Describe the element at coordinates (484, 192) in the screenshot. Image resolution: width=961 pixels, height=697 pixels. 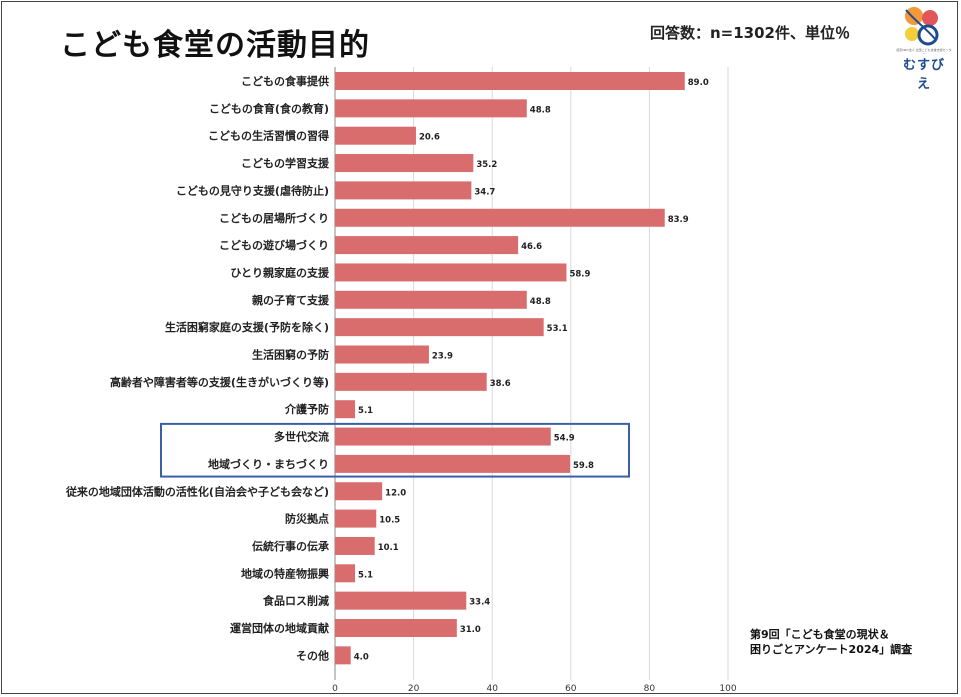
I see `value-label: 34.7` at that location.